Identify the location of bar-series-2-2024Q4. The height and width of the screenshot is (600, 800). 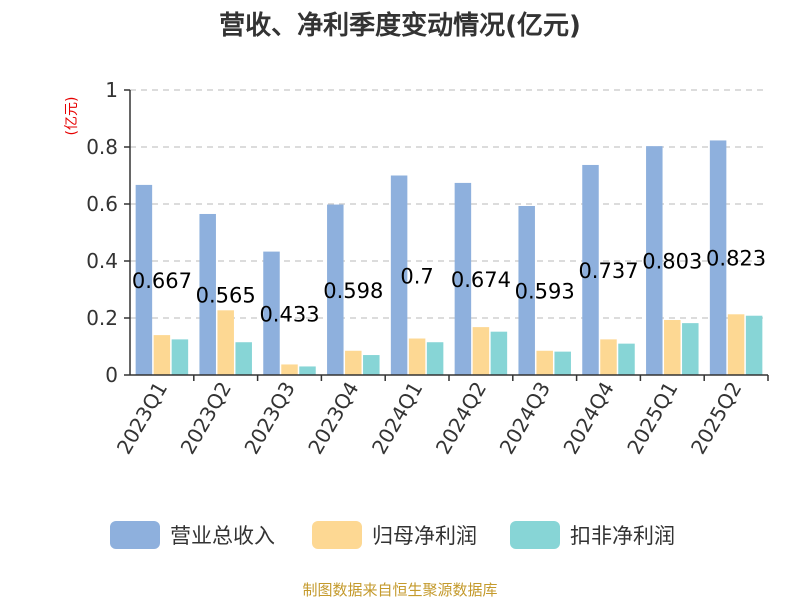
(608, 357).